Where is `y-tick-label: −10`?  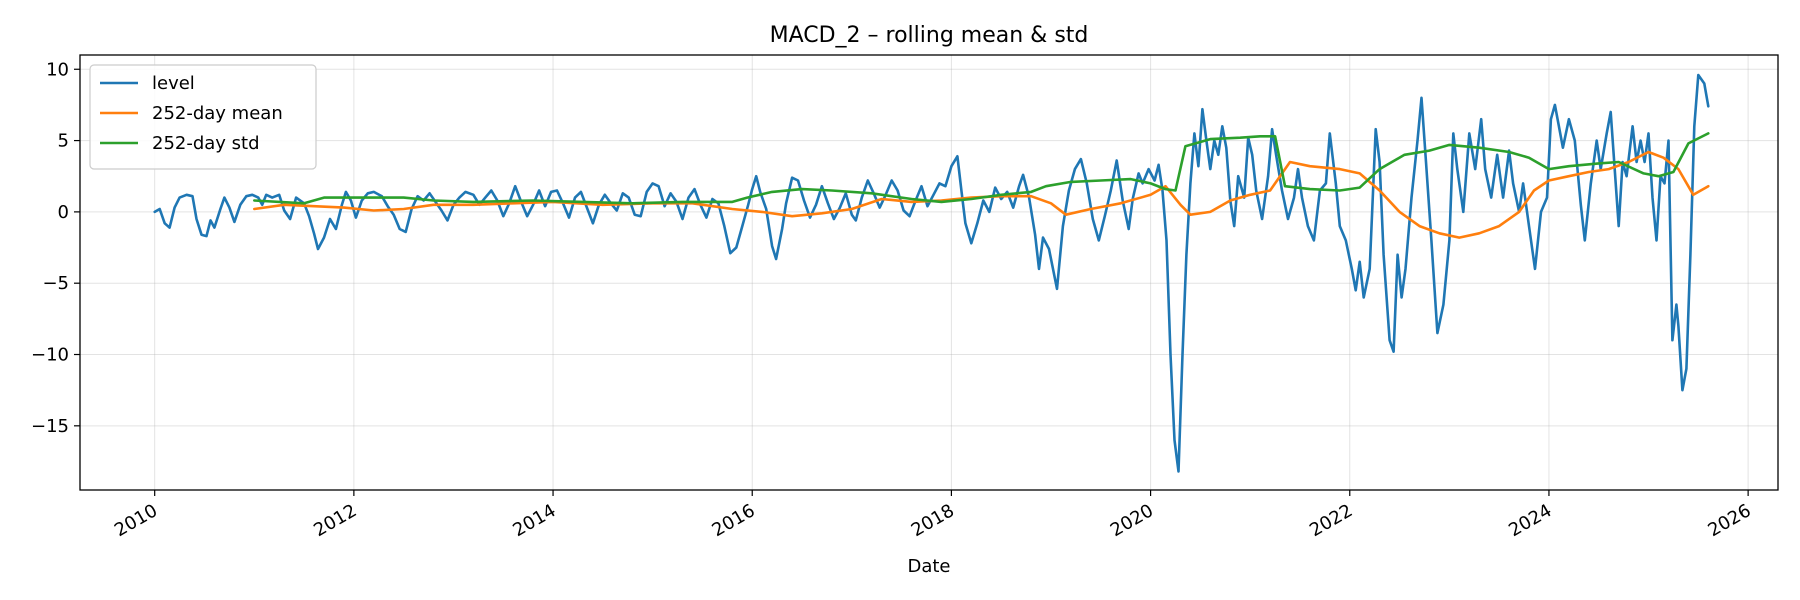 y-tick-label: −10 is located at coordinates (50, 355).